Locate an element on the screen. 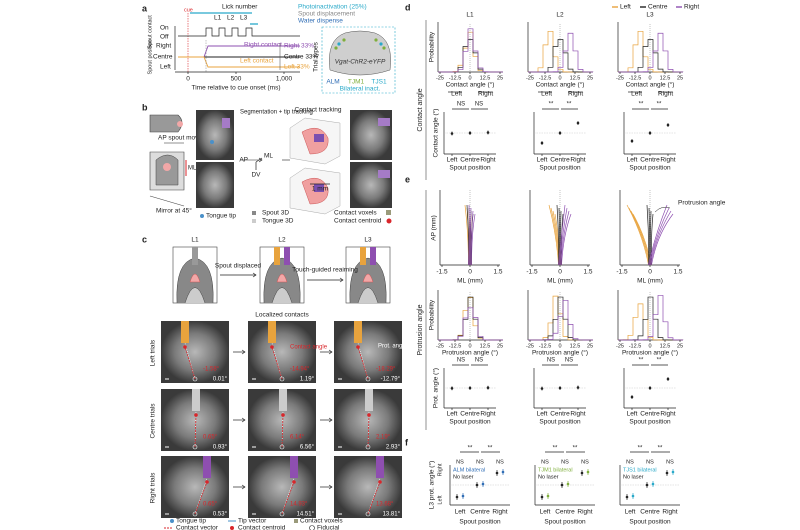  panel-label: b is located at coordinates (145, 107).